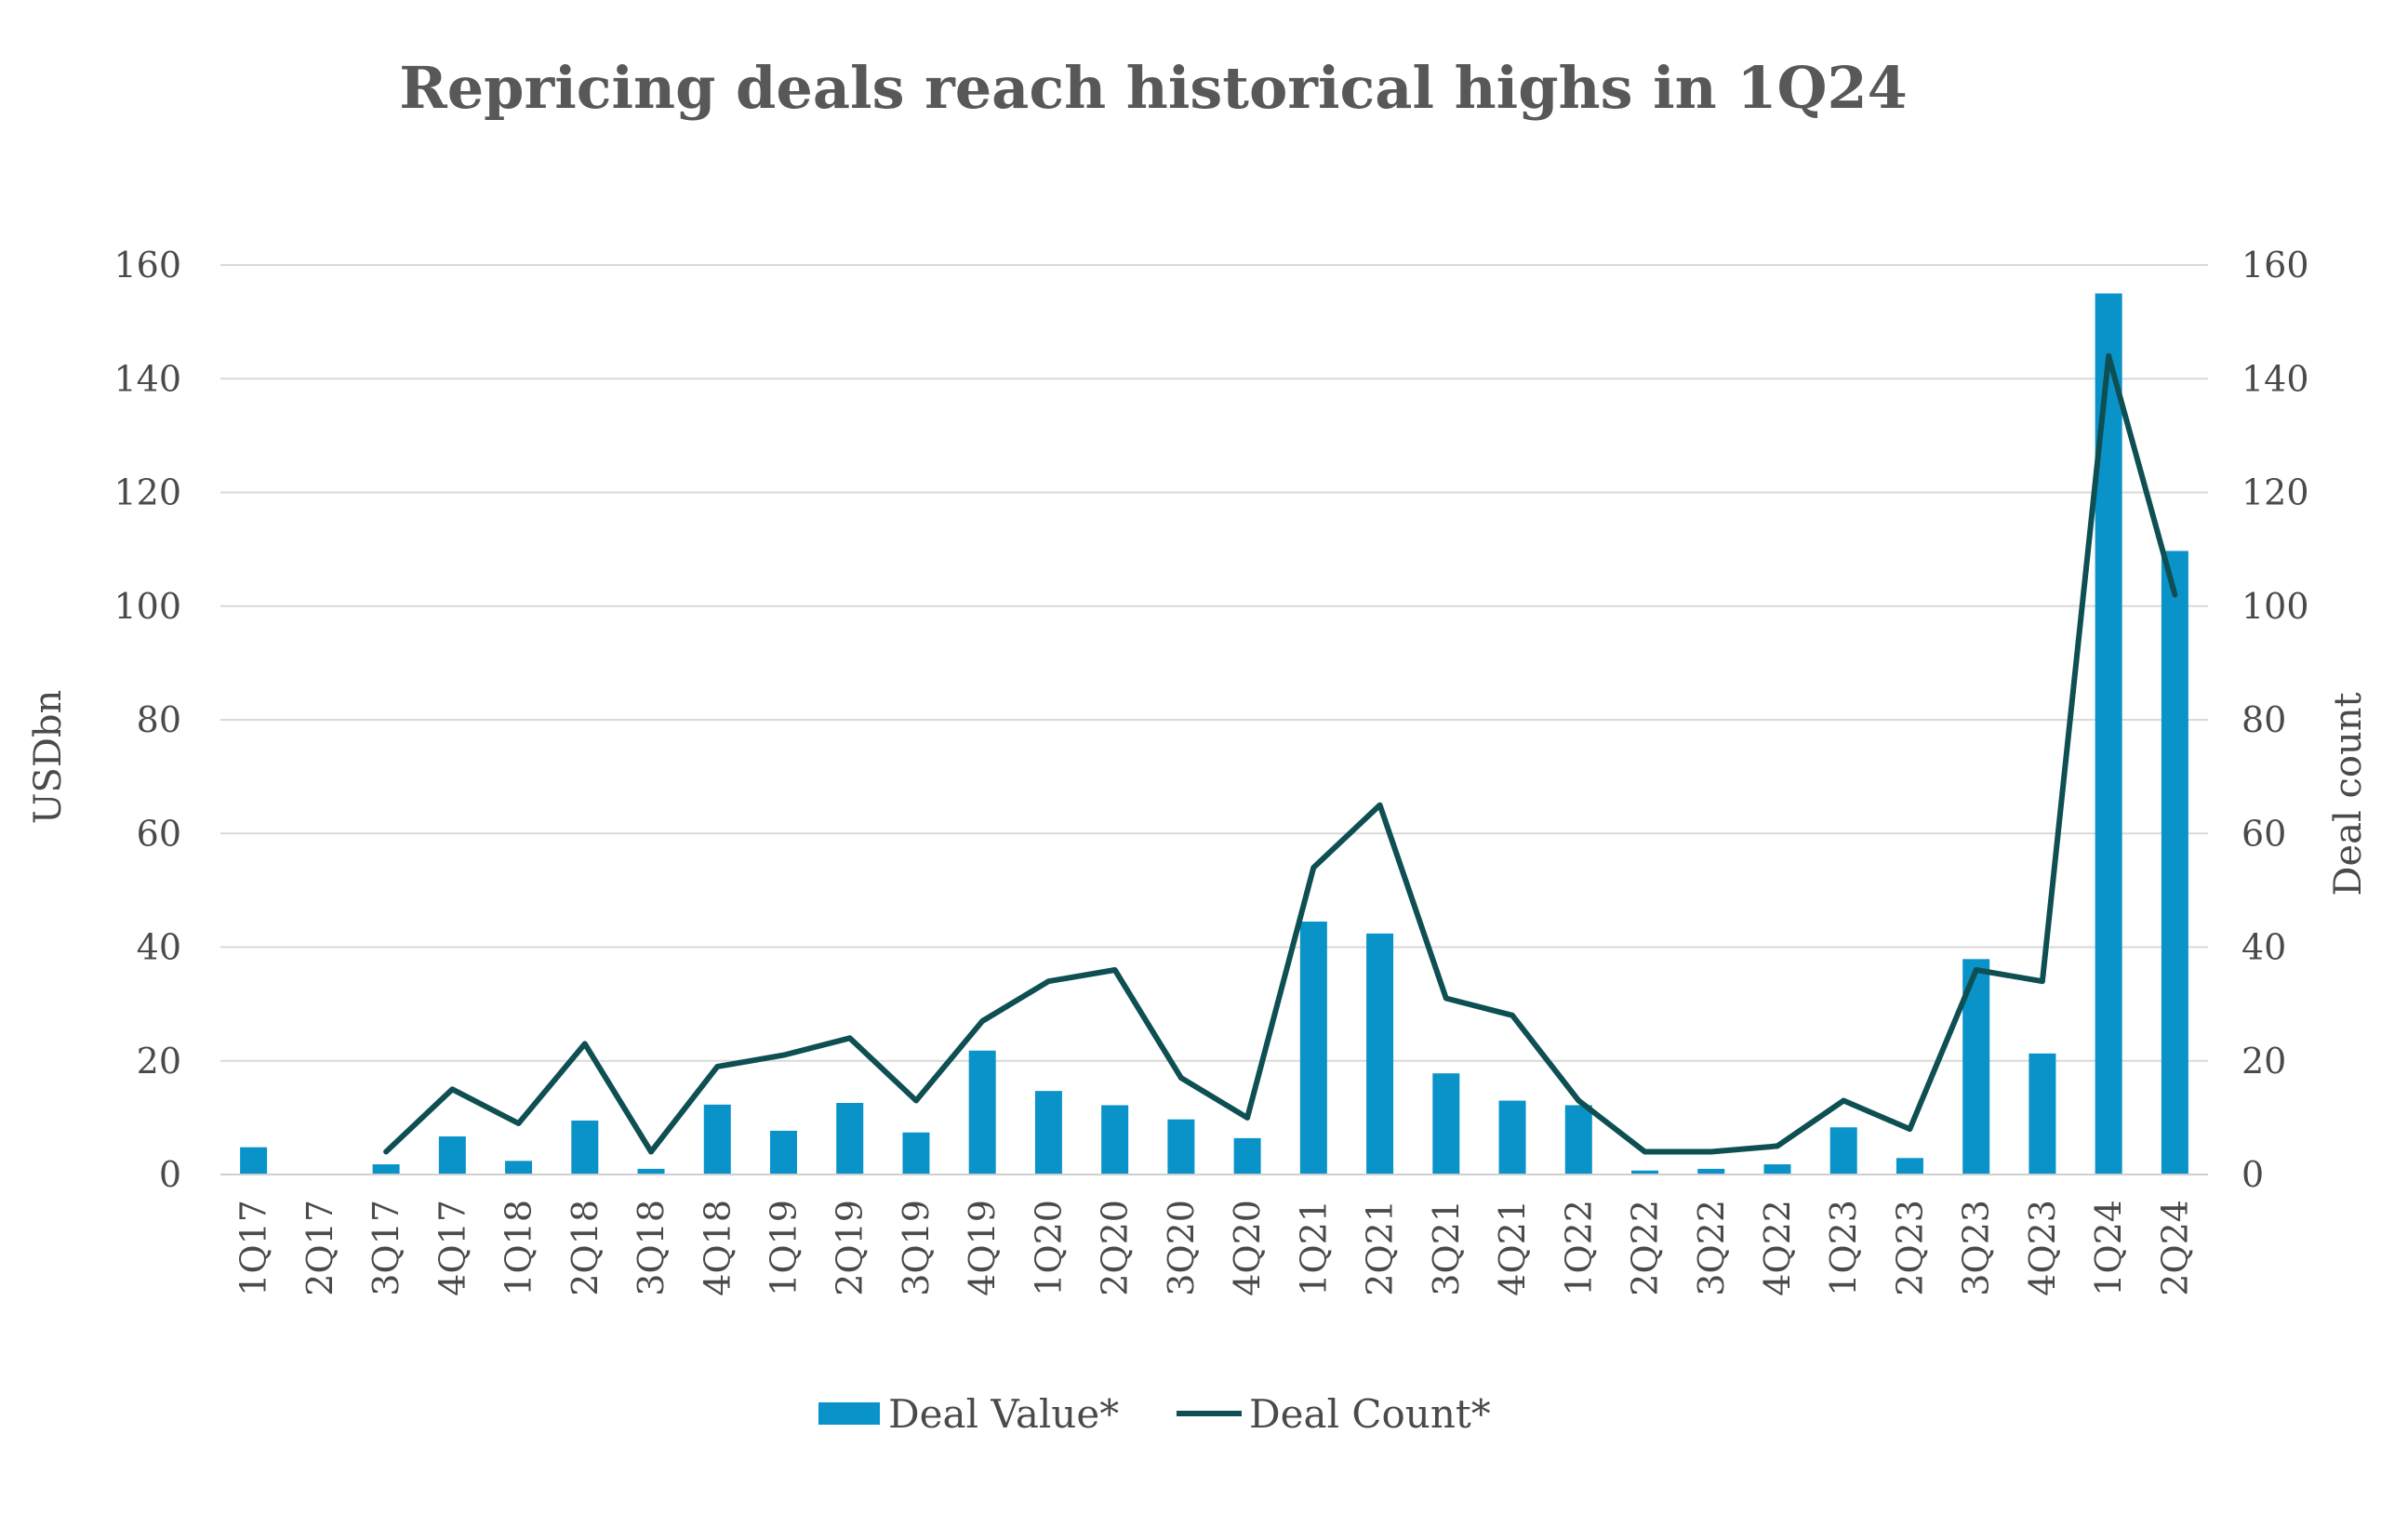  What do you see at coordinates (519, 1248) in the screenshot?
I see `x-tick-label: 1Q18` at bounding box center [519, 1248].